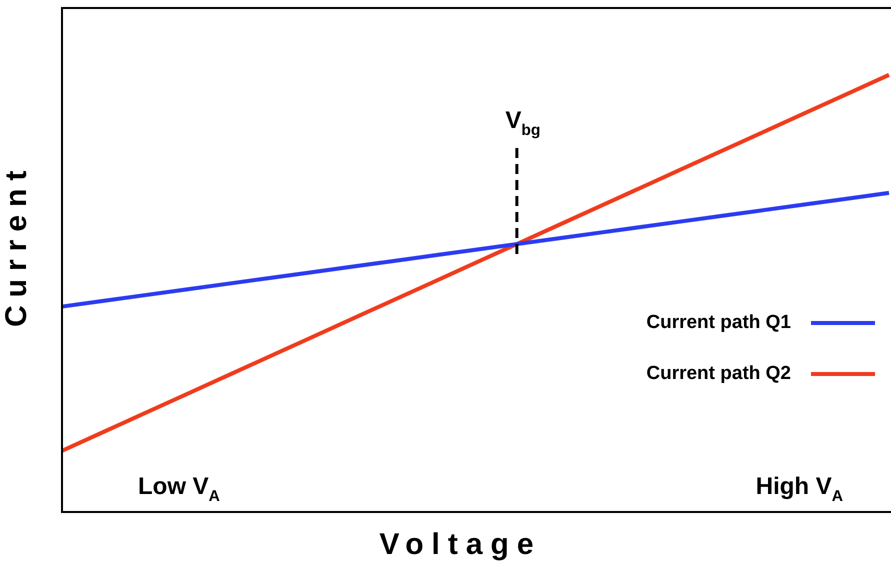 The width and height of the screenshot is (891, 580). I want to click on y-axis-title: Current, so click(17, 244).